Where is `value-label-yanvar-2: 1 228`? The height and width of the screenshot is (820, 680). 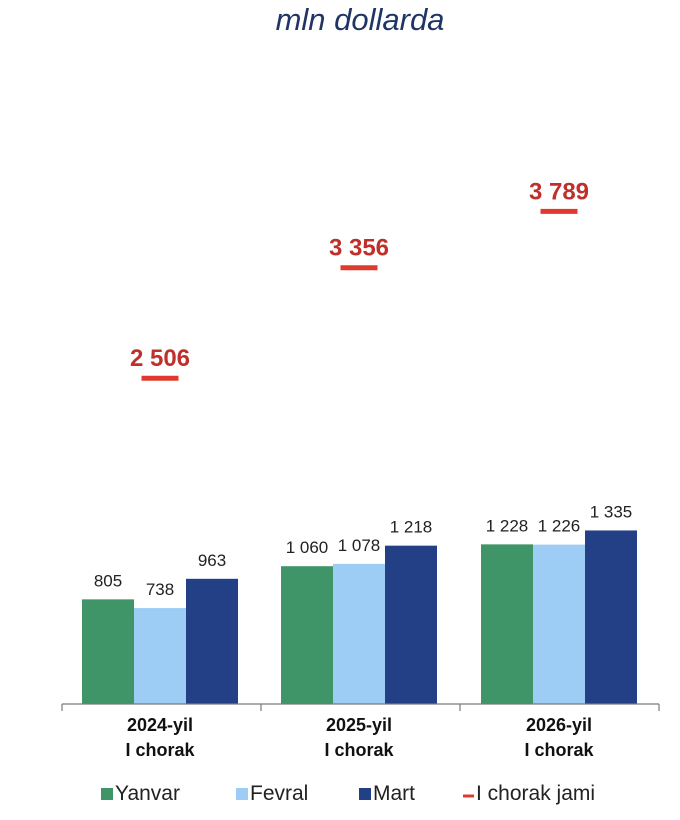
value-label-yanvar-2: 1 228 is located at coordinates (507, 525).